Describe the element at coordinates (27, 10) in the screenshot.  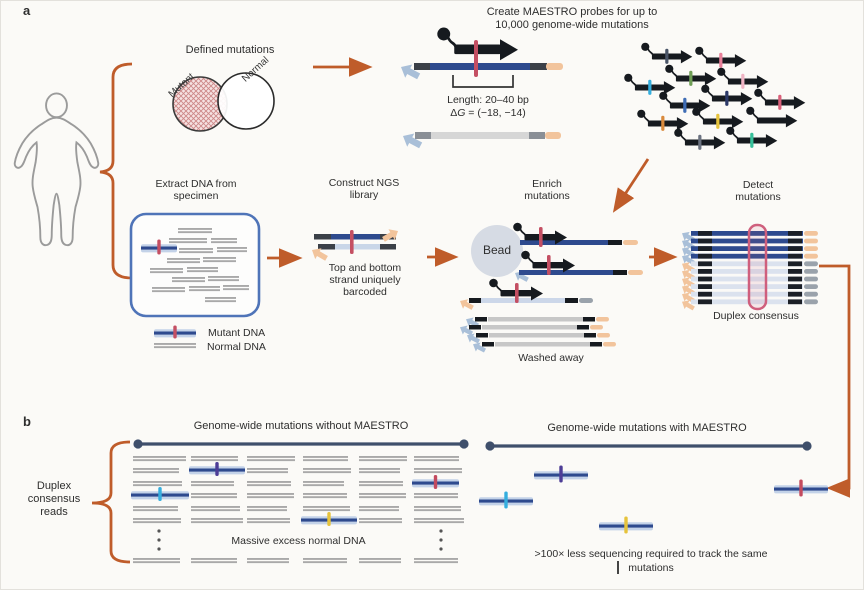
I see `panel-a-label: a` at that location.